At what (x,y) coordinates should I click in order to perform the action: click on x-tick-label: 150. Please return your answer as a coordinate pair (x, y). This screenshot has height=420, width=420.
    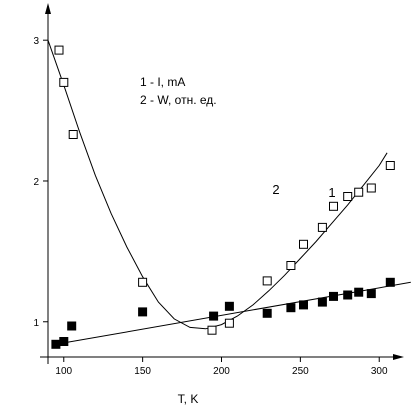
    Looking at the image, I should click on (142, 371).